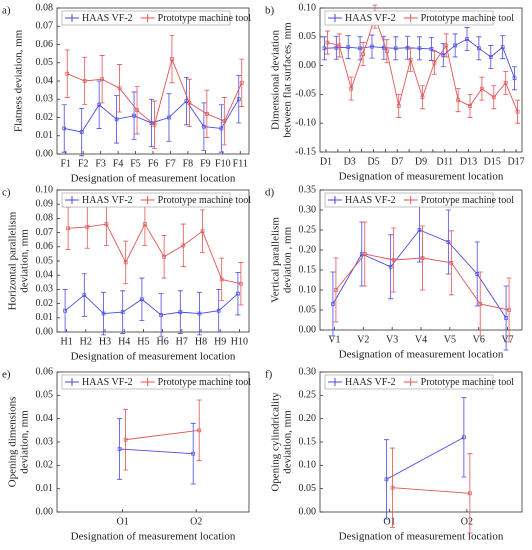 The height and width of the screenshot is (550, 532). I want to click on legend-label: HAAS VF-2, so click(370, 200).